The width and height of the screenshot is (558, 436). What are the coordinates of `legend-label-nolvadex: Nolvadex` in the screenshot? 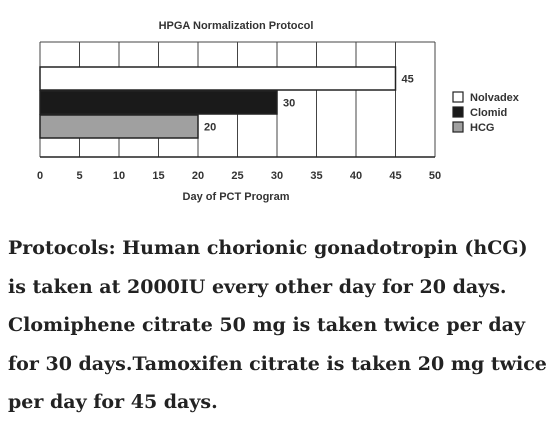 It's located at (495, 98).